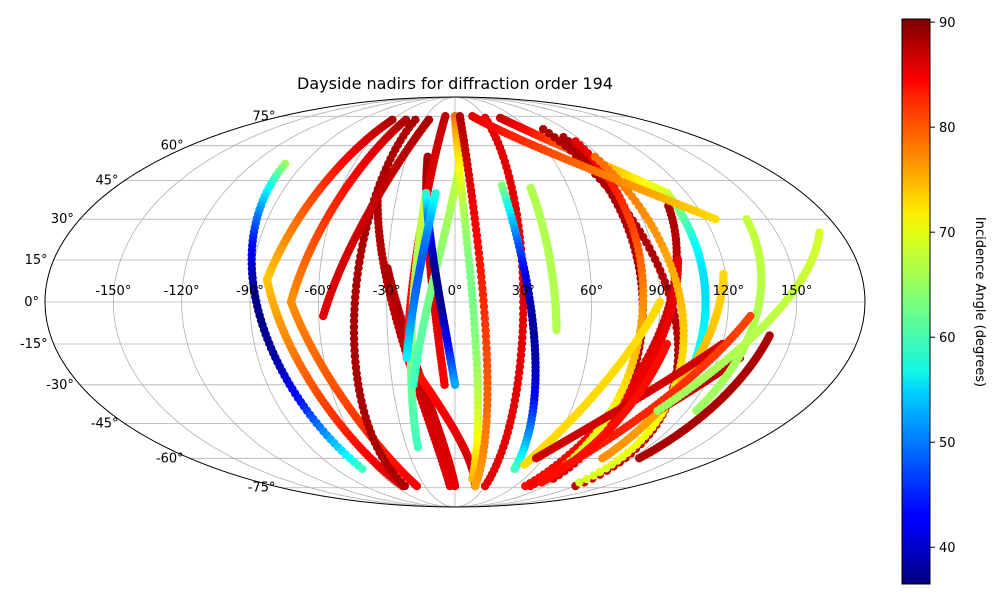 This screenshot has width=1000, height=600. Describe the element at coordinates (113, 291) in the screenshot. I see `longitude-tick-label: -150°` at that location.